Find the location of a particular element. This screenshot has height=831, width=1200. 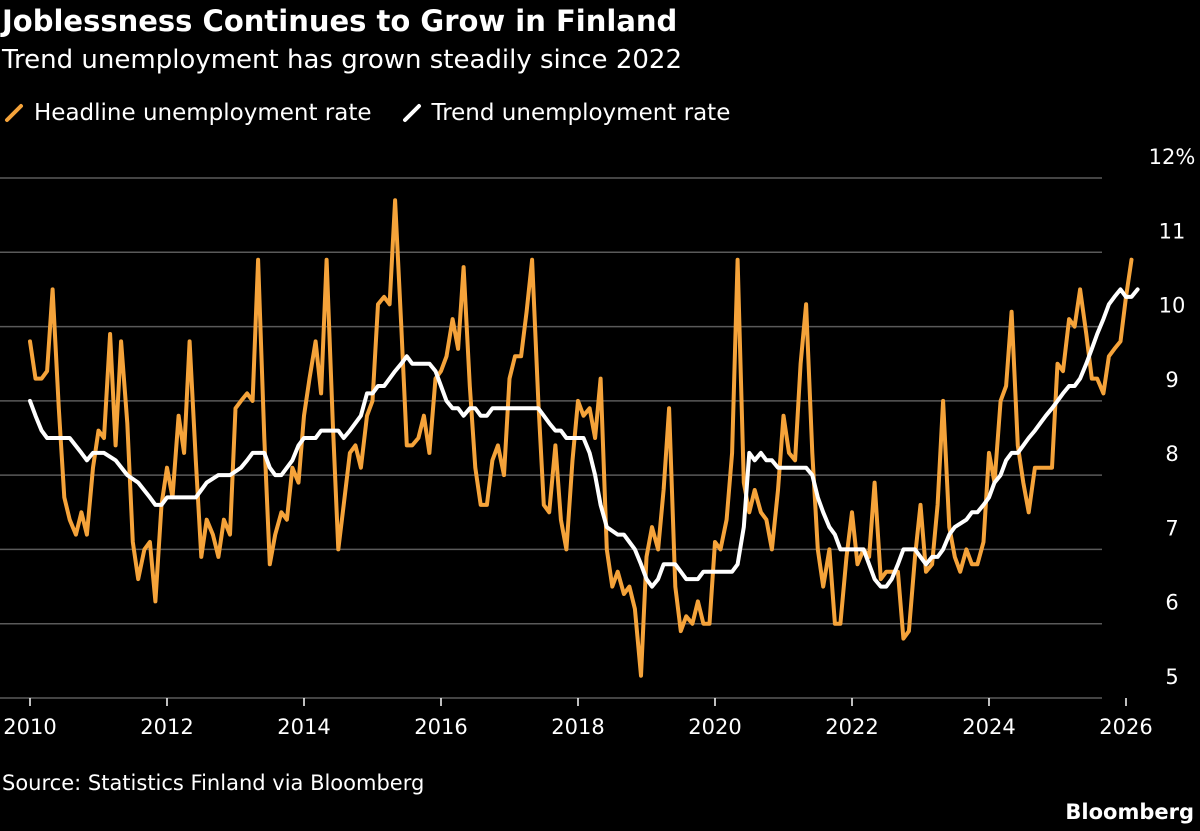

source-note: Source: Statistics Finland via Bloomberg is located at coordinates (213, 783).